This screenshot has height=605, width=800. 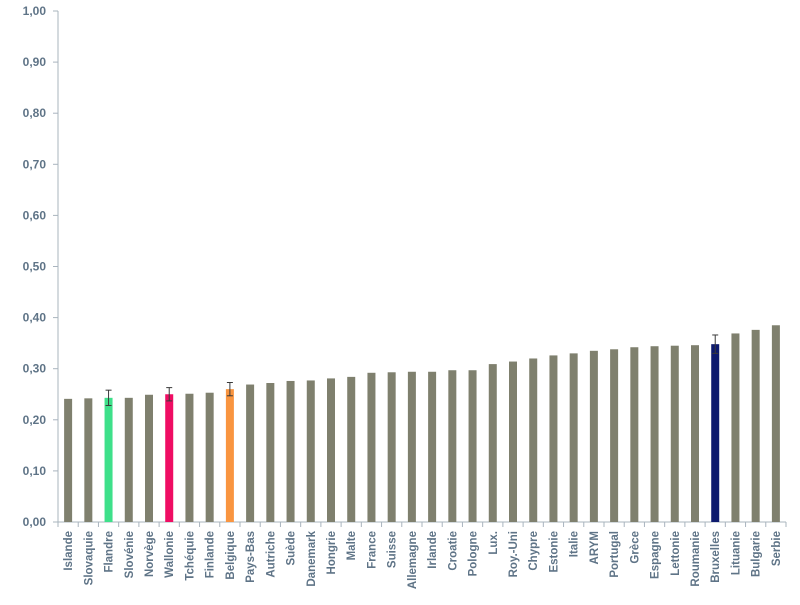 What do you see at coordinates (433, 550) in the screenshot?
I see `x-tick-label: Irlande` at bounding box center [433, 550].